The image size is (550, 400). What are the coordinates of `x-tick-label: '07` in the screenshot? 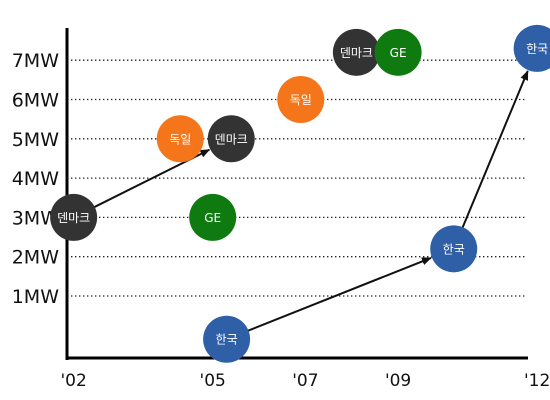 It's located at (305, 381).